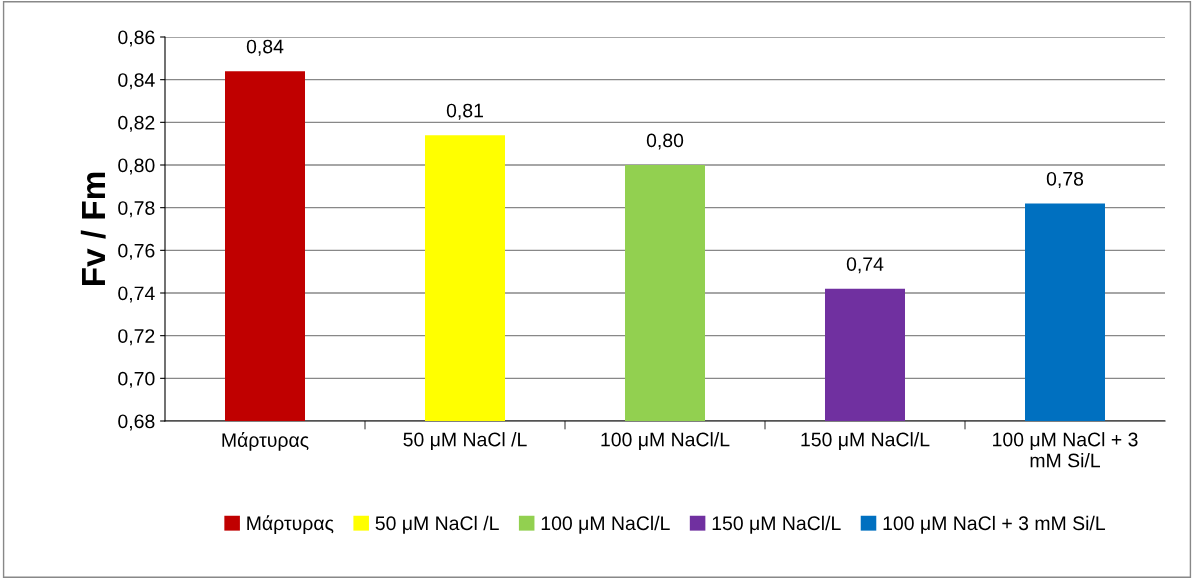 Image resolution: width=1194 pixels, height=579 pixels. Describe the element at coordinates (437, 524) in the screenshot. I see `legend-label: 50 μM NaCl /L` at that location.